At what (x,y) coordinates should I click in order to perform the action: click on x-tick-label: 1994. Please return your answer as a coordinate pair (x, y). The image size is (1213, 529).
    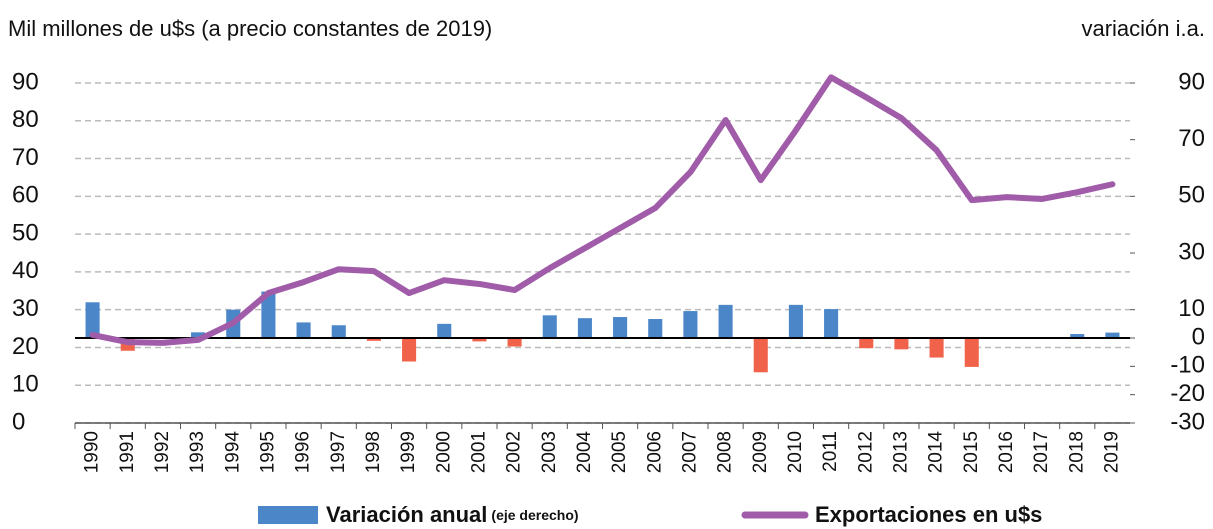
    Looking at the image, I should click on (232, 452).